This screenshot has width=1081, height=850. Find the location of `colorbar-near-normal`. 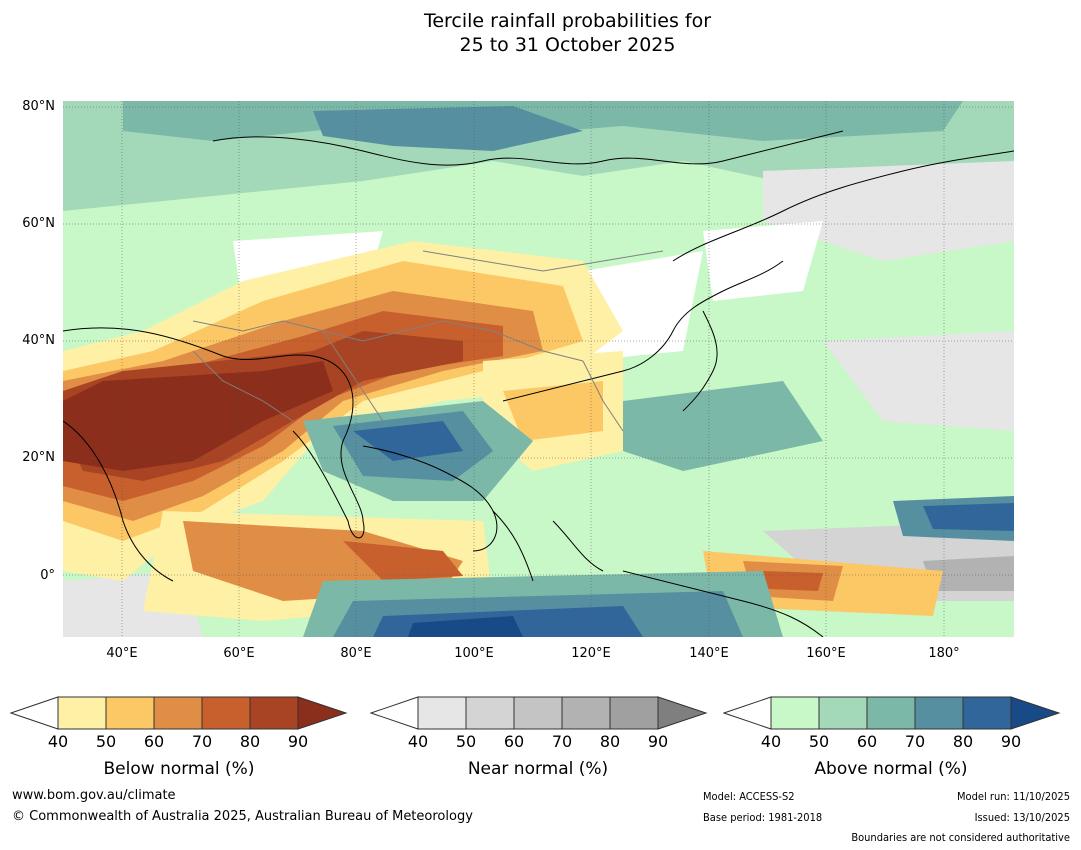

colorbar-near-normal is located at coordinates (539, 716).